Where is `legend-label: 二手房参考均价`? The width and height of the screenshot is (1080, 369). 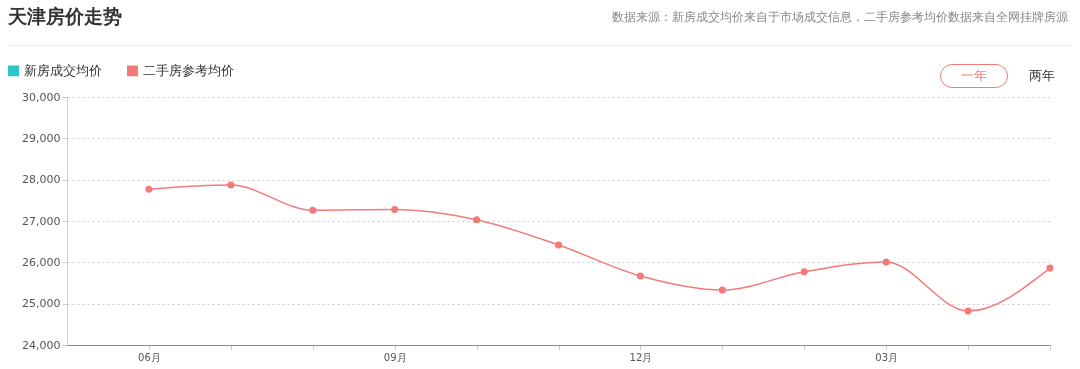
legend-label: 二手房参考均价 is located at coordinates (188, 70).